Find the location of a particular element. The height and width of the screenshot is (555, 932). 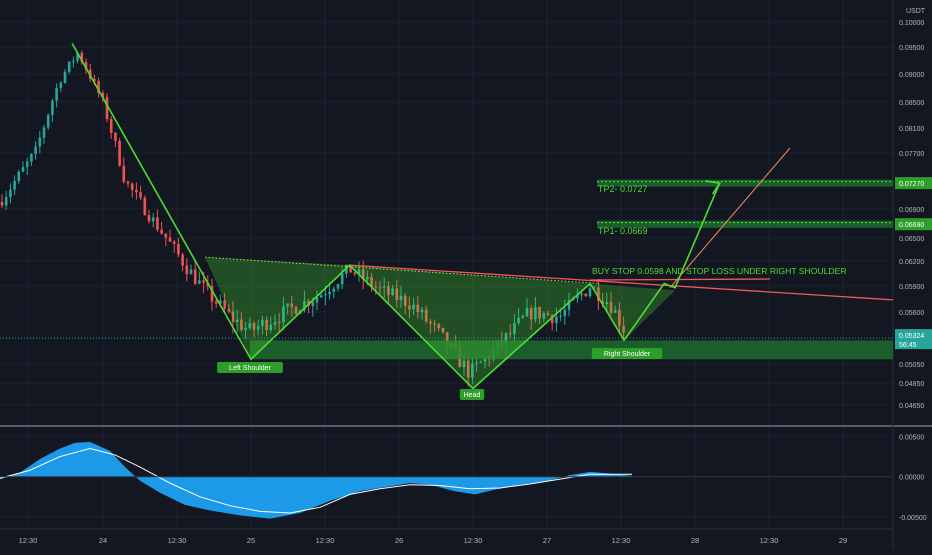

oscillator-pane is located at coordinates (446, 480).